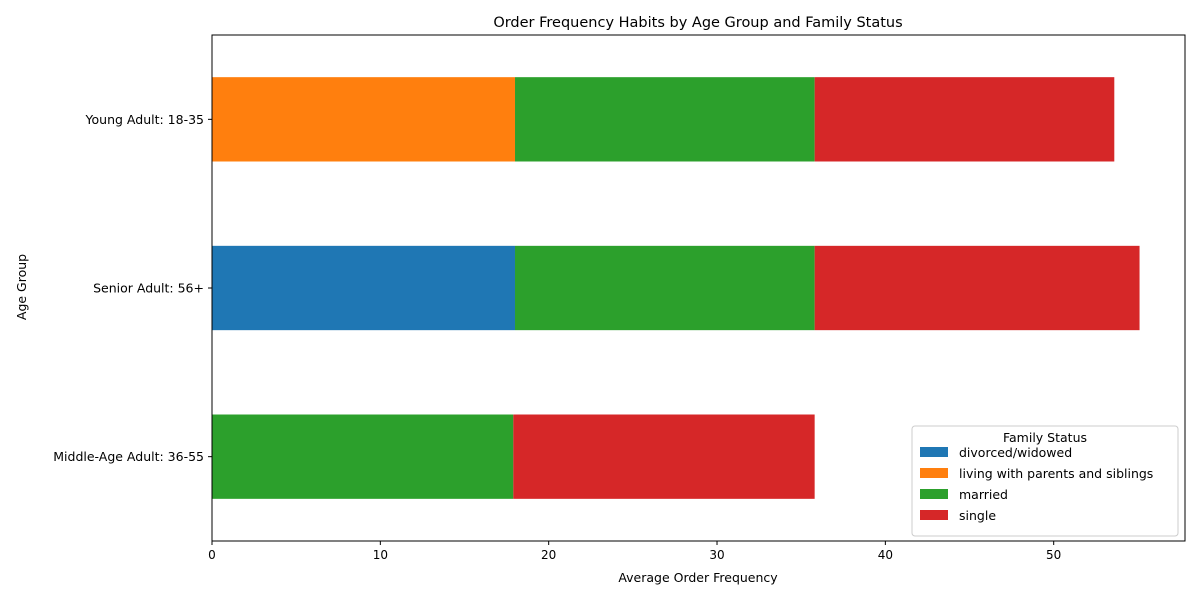 The image size is (1200, 604). What do you see at coordinates (144, 119) in the screenshot?
I see `y-tick-label-2: Young Adult: 18-35` at bounding box center [144, 119].